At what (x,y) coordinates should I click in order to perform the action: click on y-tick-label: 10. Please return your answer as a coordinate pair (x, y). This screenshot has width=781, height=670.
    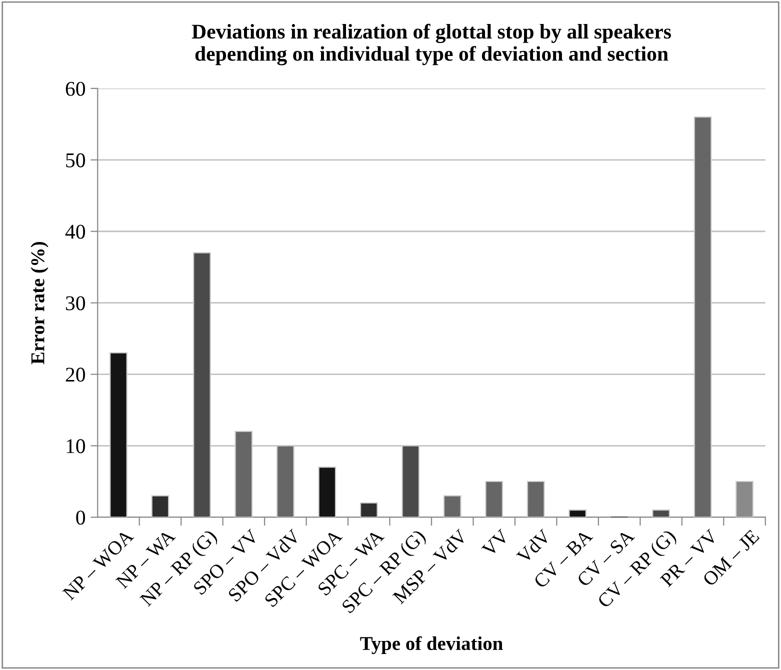
    Looking at the image, I should click on (76, 446).